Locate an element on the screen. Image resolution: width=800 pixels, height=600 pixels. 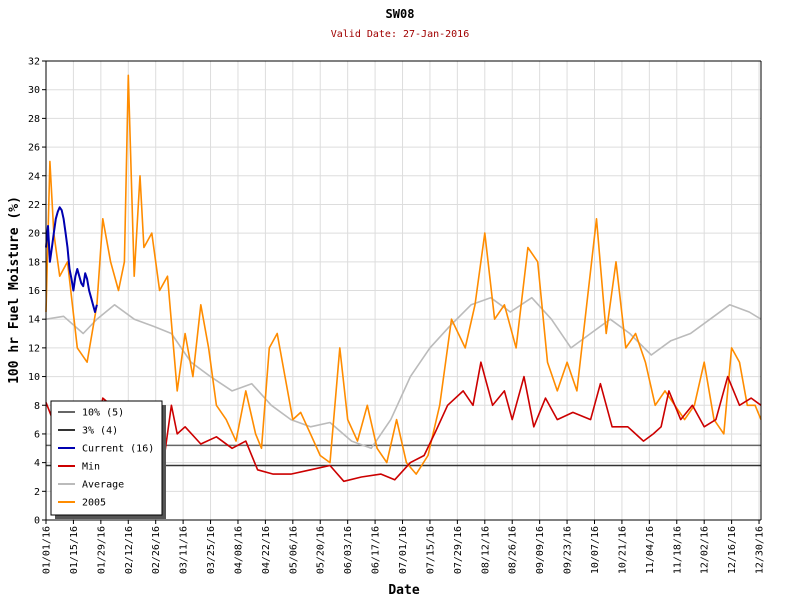
legend-label-min: Min is located at coordinates (91, 467).